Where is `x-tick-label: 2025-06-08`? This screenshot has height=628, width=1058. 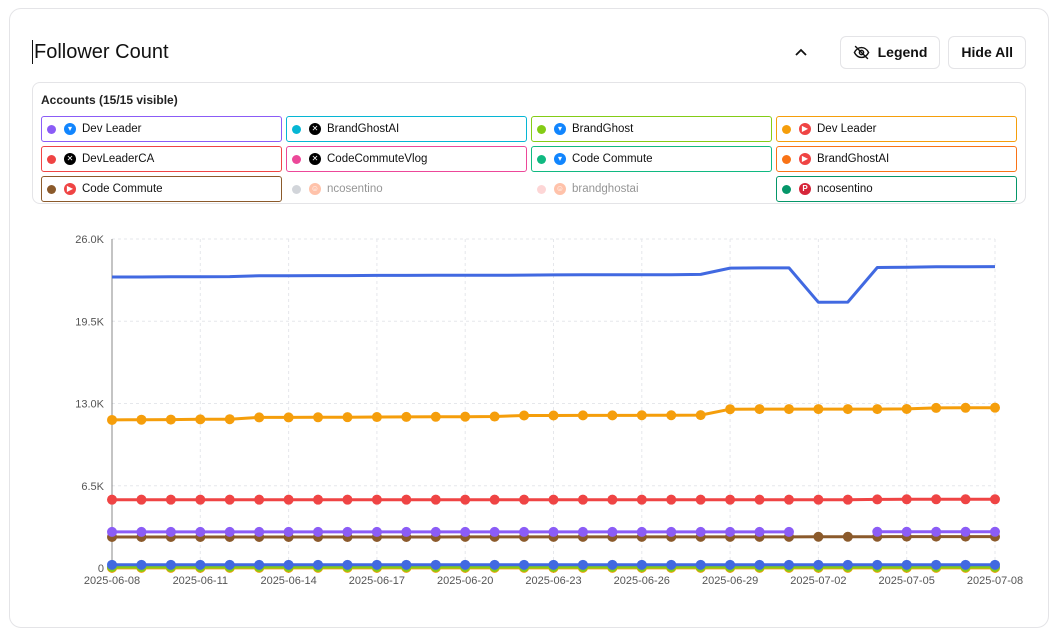 x-tick-label: 2025-06-08 is located at coordinates (112, 581).